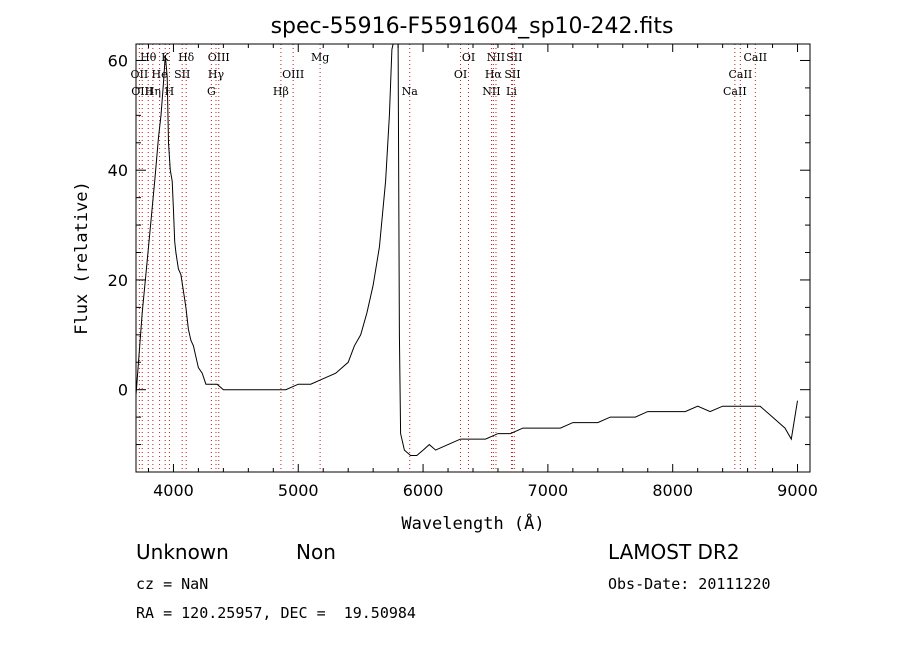 The height and width of the screenshot is (650, 900). Describe the element at coordinates (160, 74) in the screenshot. I see `line-marker-label: He` at that location.